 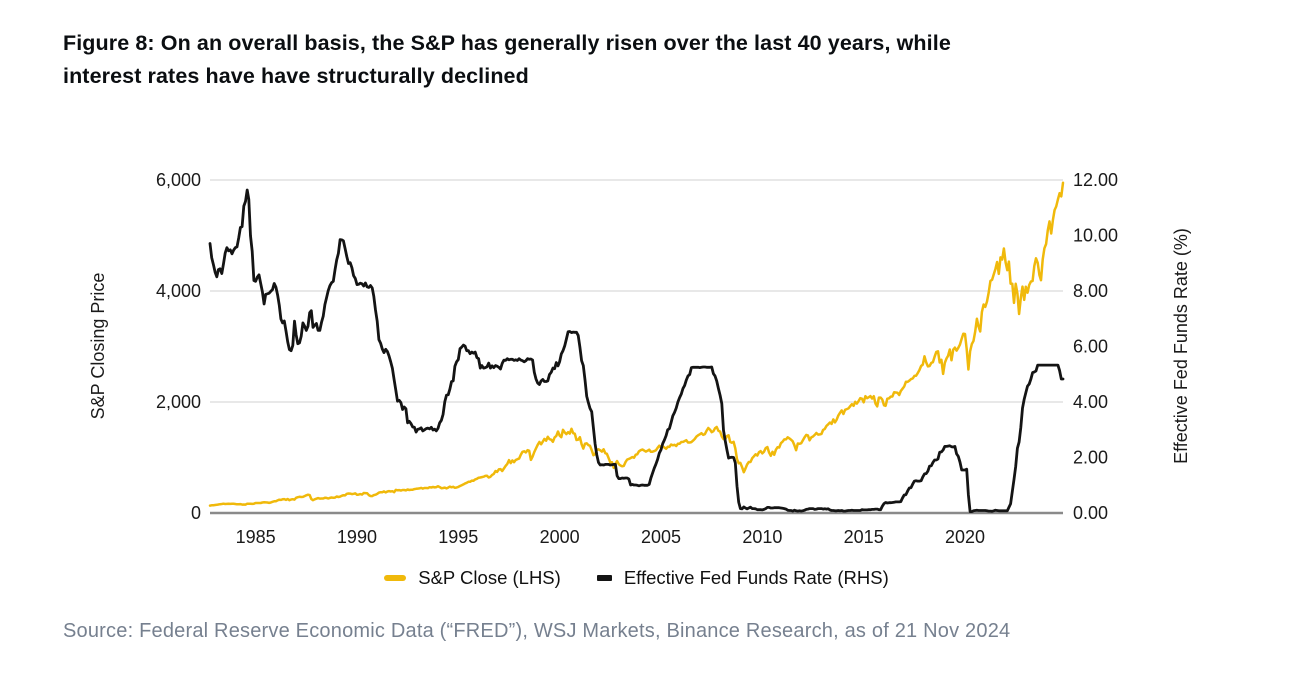 What do you see at coordinates (178, 402) in the screenshot?
I see `left-axis-tick-label: 2,000` at bounding box center [178, 402].